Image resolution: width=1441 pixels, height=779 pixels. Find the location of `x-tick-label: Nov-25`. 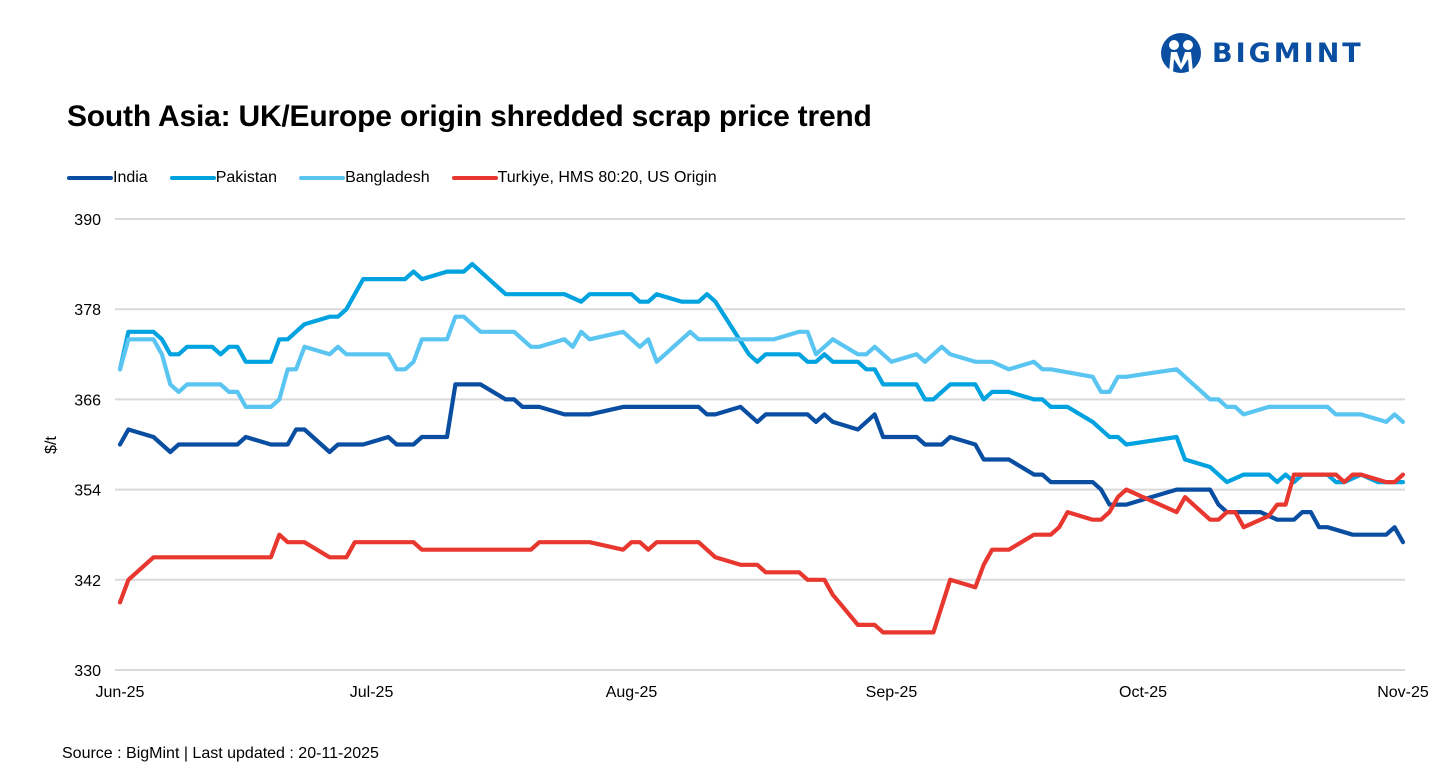

x-tick-label: Nov-25 is located at coordinates (1403, 692).